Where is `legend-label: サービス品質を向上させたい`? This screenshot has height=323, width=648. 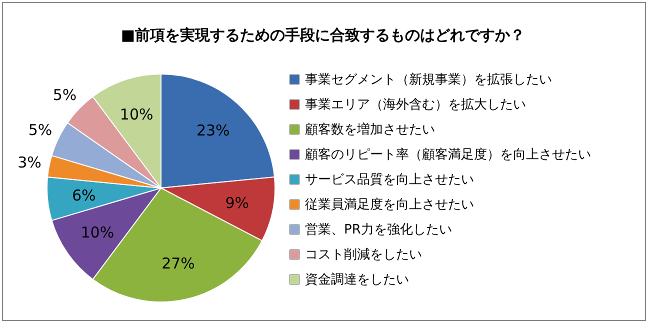 legend-label: サービス品質を向上させたい is located at coordinates (389, 180).